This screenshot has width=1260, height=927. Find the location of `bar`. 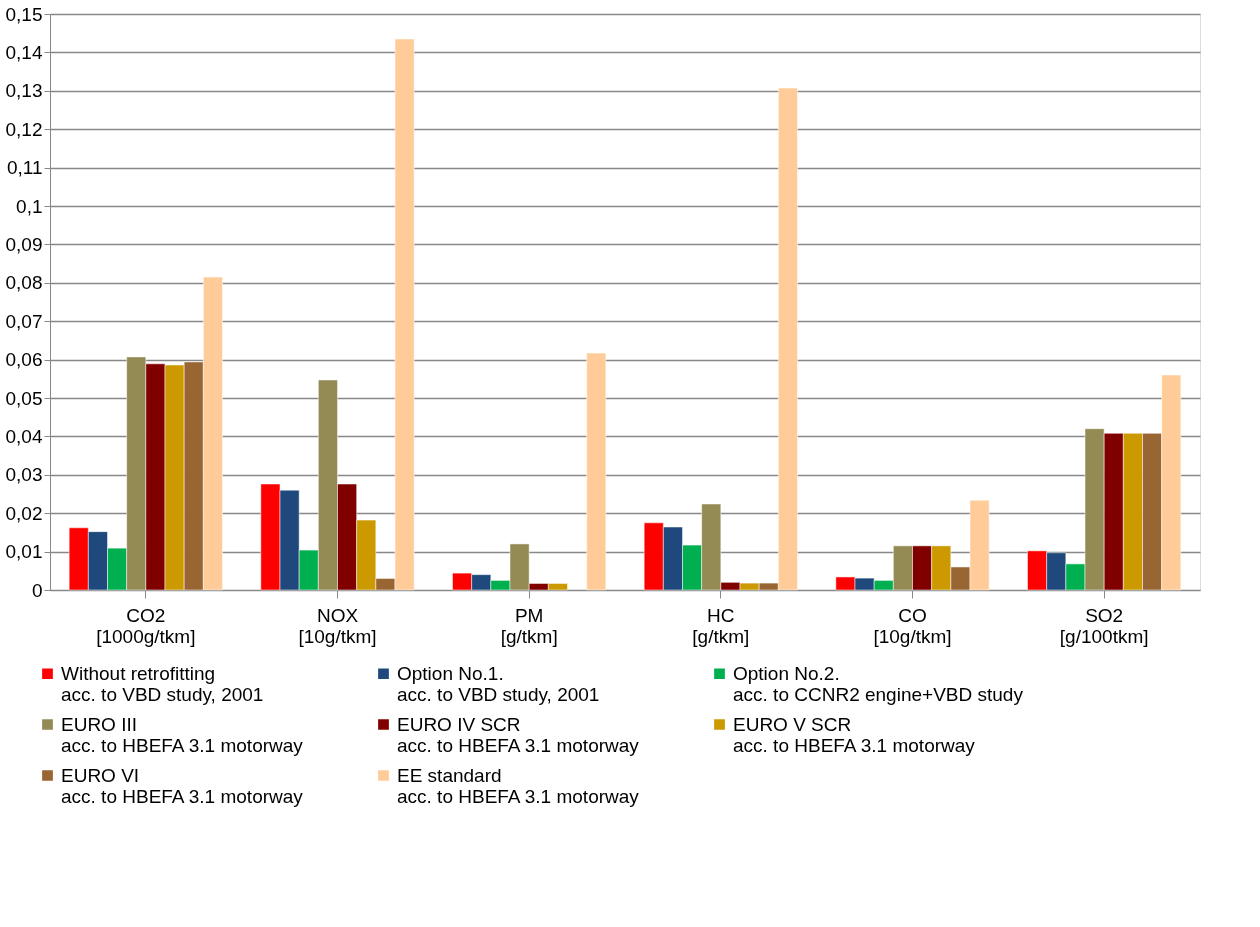

bar is located at coordinates (596, 471).